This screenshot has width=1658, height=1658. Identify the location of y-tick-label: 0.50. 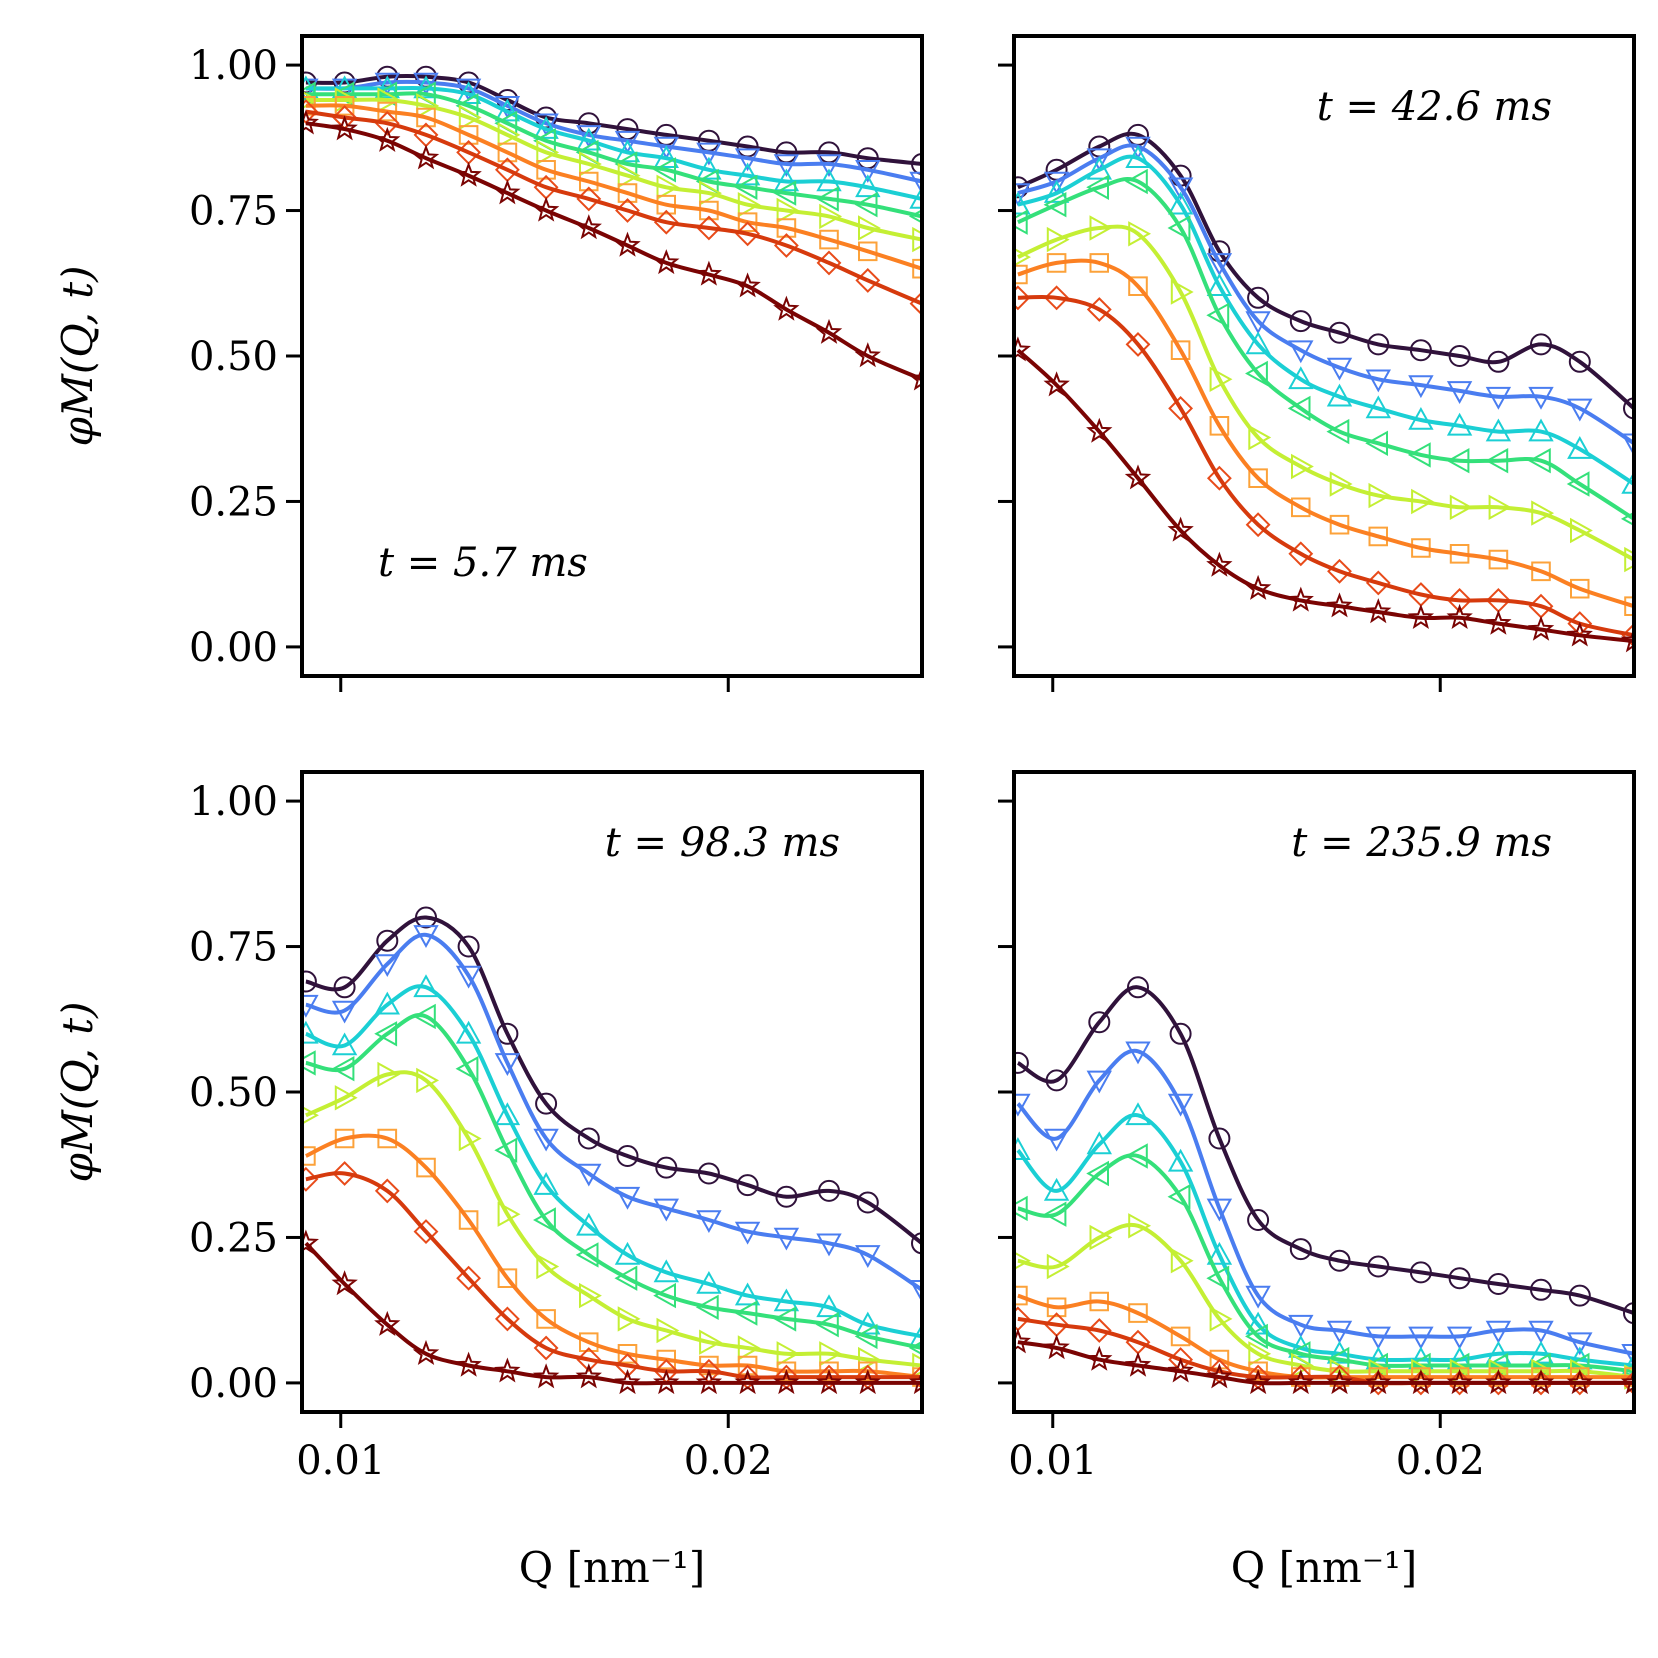
(233, 357).